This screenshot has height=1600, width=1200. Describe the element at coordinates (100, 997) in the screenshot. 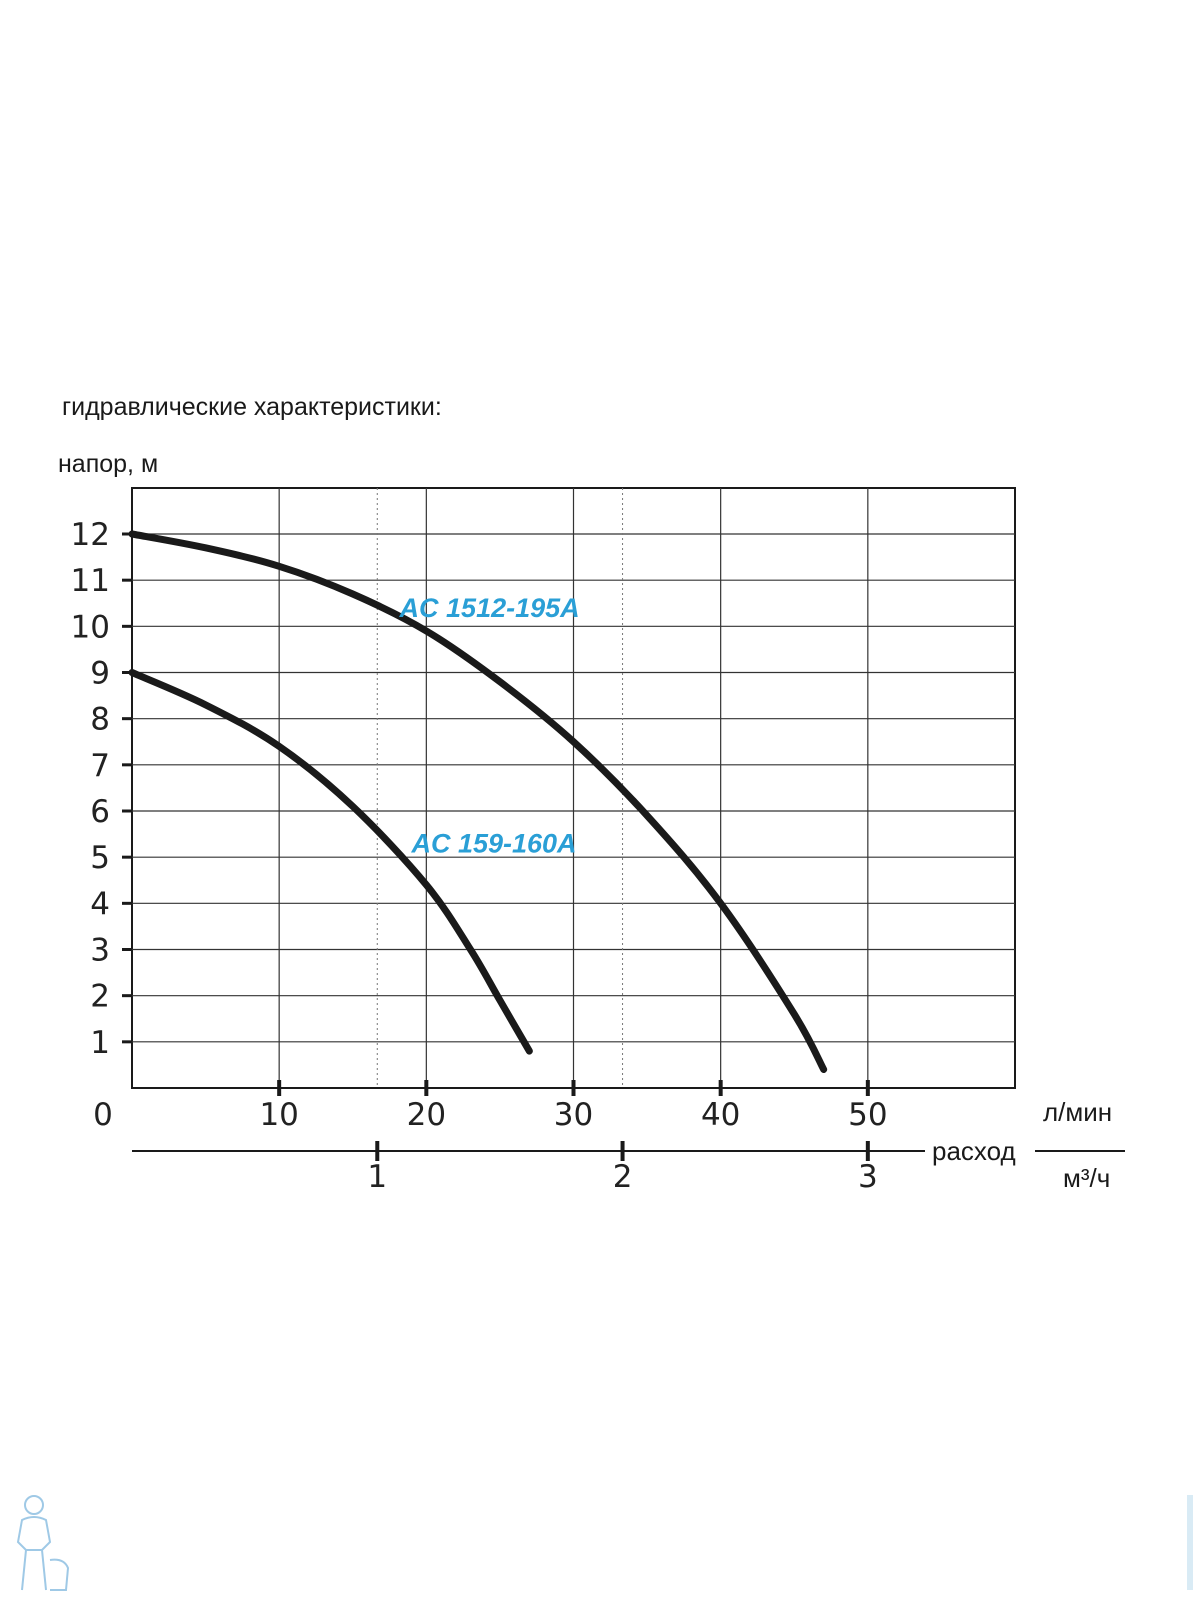

I see `y-tick-label: 2` at that location.